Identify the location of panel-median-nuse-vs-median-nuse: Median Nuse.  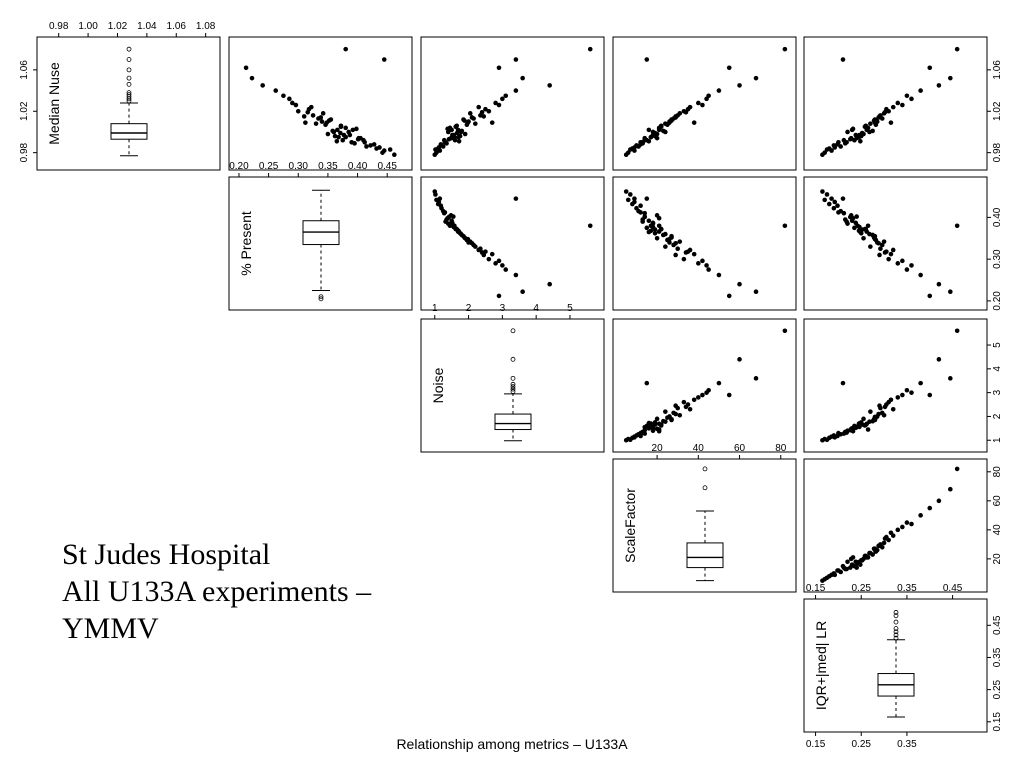
(128, 103).